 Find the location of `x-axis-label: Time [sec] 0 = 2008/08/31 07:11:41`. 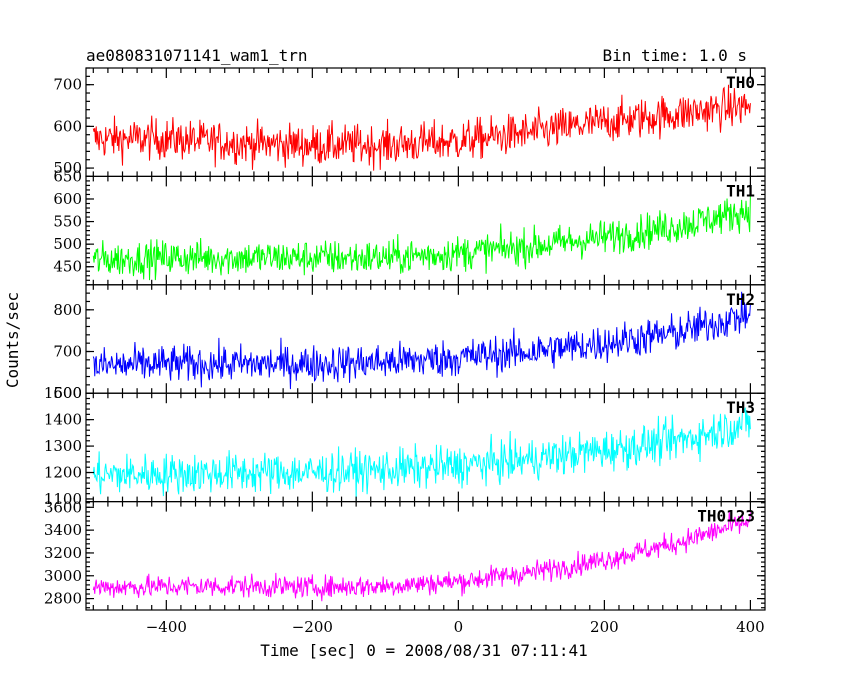

x-axis-label: Time [sec] 0 = 2008/08/31 07:11:41 is located at coordinates (424, 650).